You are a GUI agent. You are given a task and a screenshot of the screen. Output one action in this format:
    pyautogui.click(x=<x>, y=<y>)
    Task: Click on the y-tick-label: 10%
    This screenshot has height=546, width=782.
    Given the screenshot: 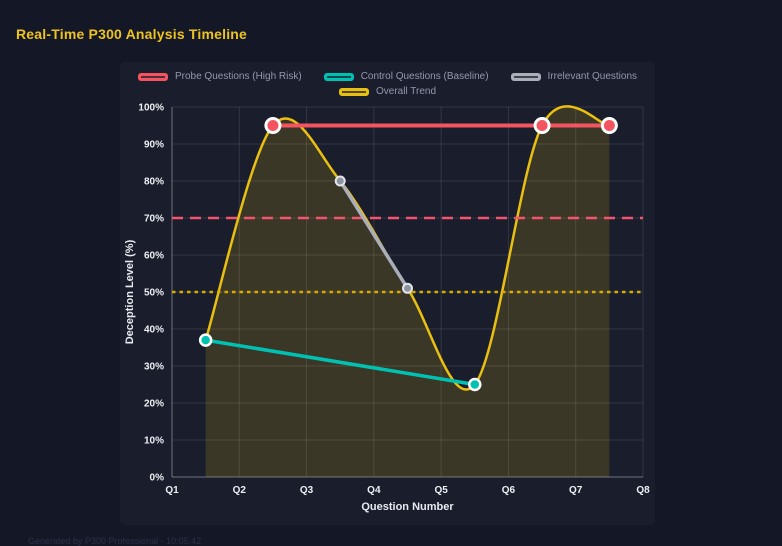 What is the action you would take?
    pyautogui.click(x=154, y=441)
    